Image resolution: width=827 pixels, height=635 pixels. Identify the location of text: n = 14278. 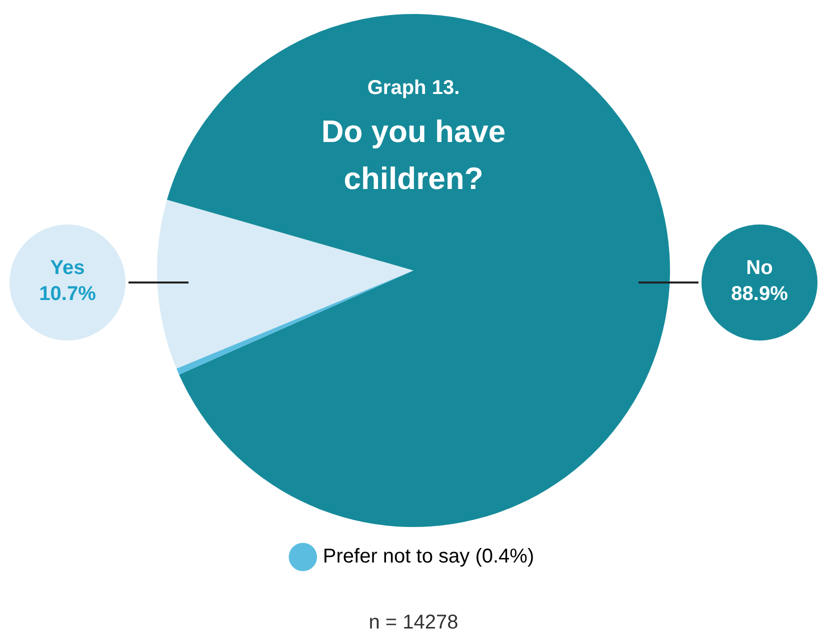
(413, 623).